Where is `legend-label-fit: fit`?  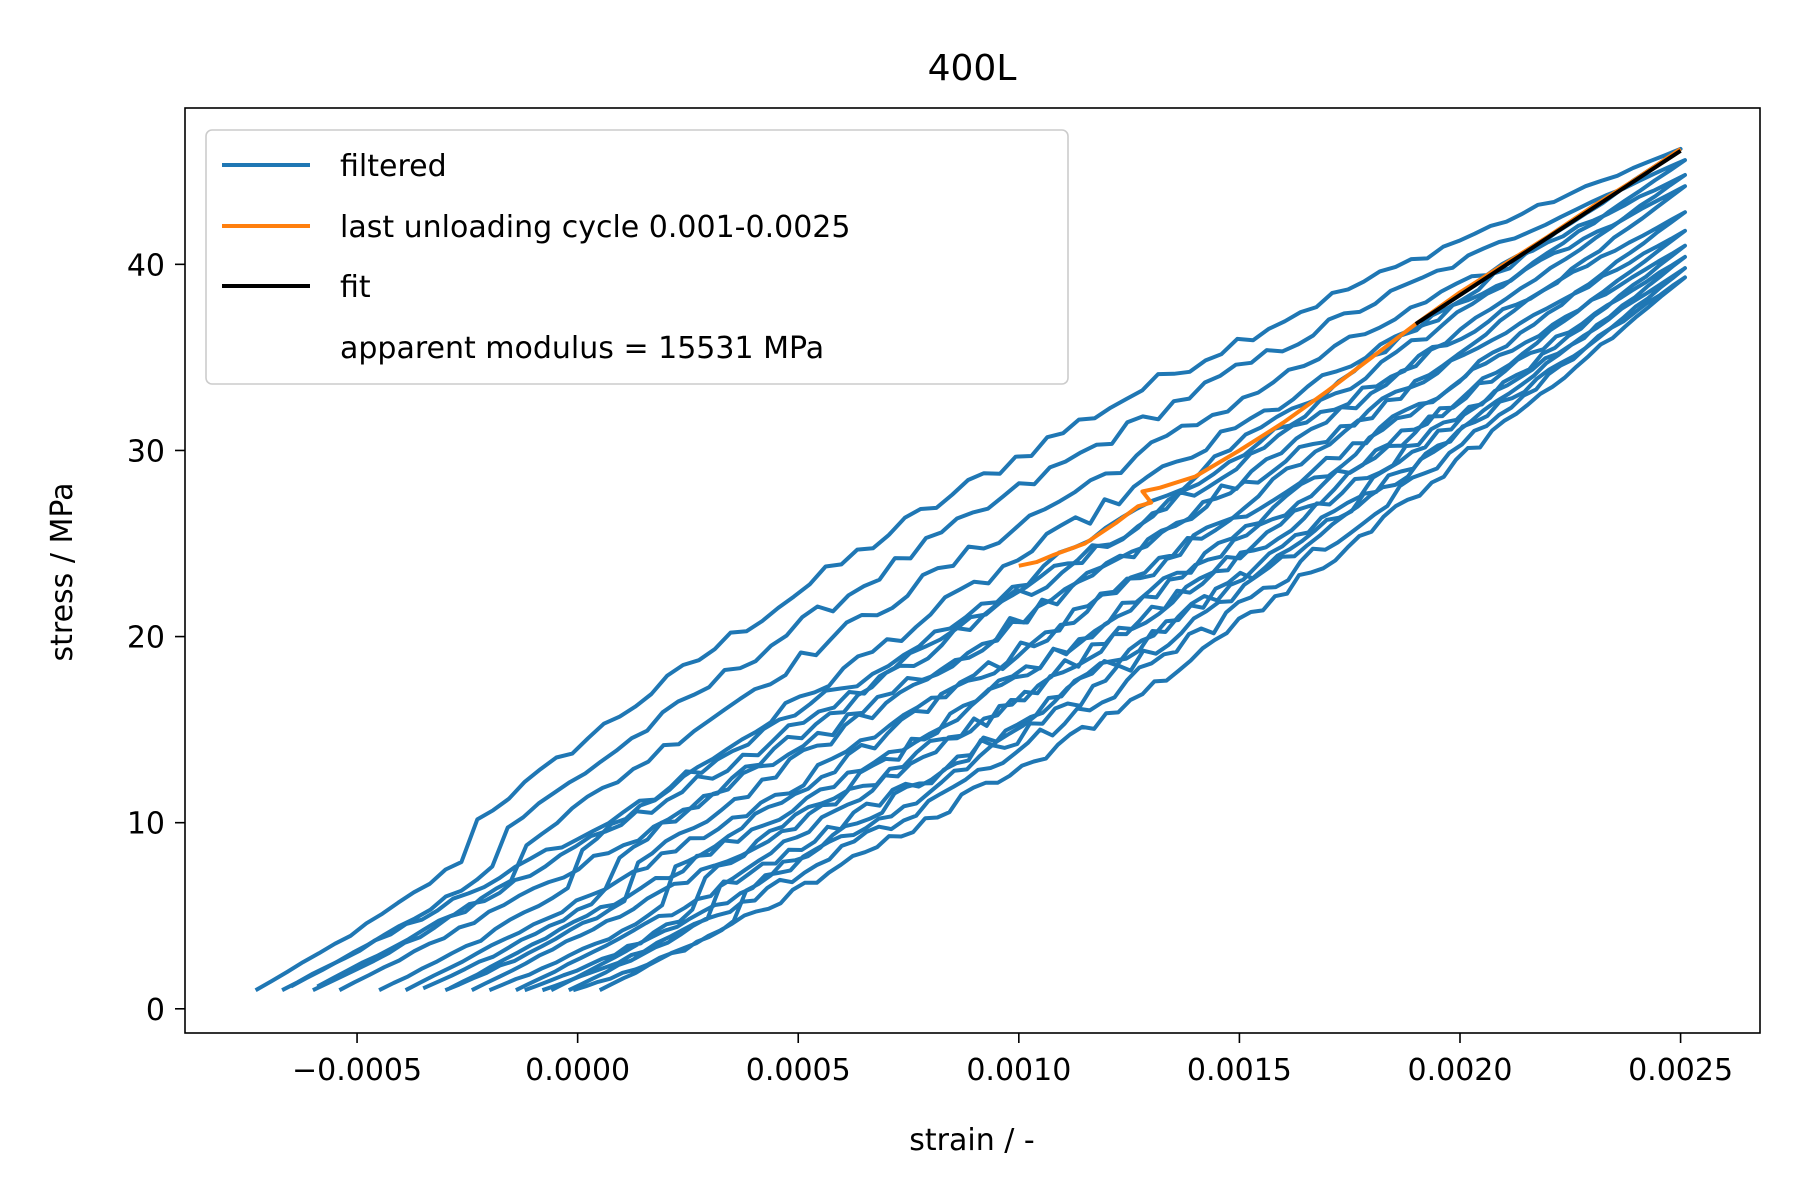
legend-label-fit: fit is located at coordinates (355, 287).